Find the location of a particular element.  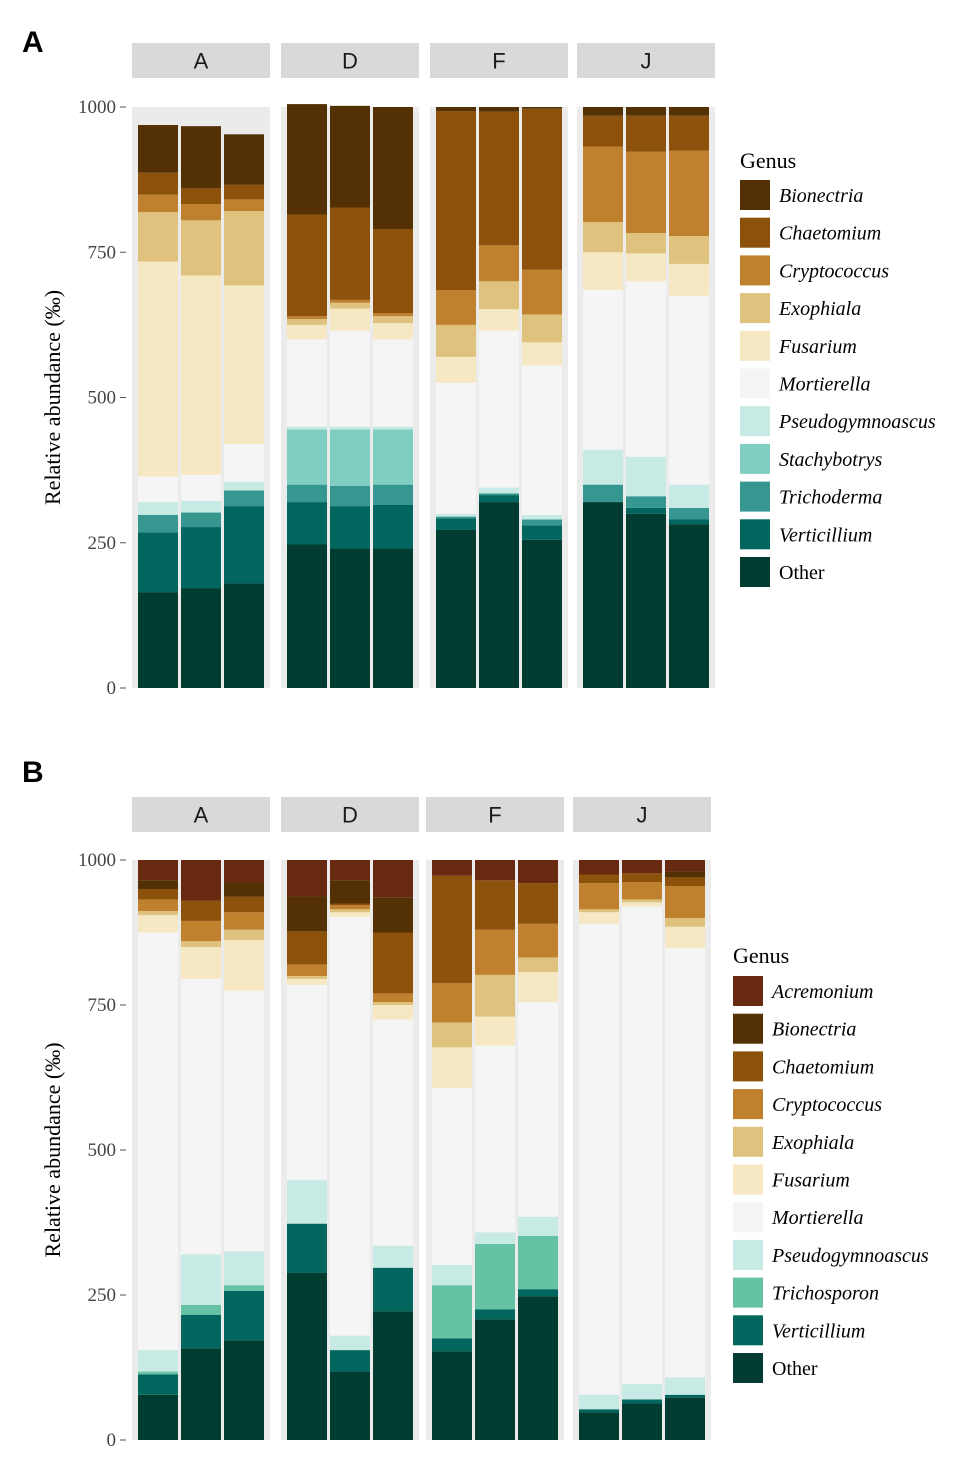

legend-label: Exophiala is located at coordinates (819, 309).